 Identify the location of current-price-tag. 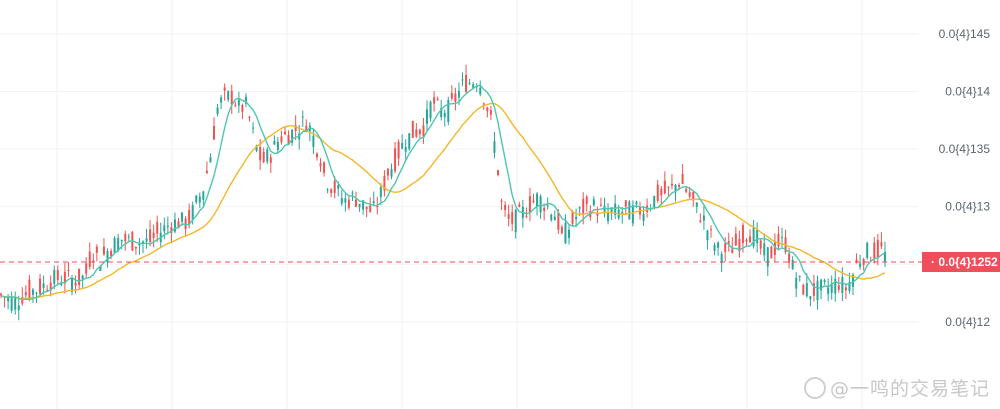
(961, 261).